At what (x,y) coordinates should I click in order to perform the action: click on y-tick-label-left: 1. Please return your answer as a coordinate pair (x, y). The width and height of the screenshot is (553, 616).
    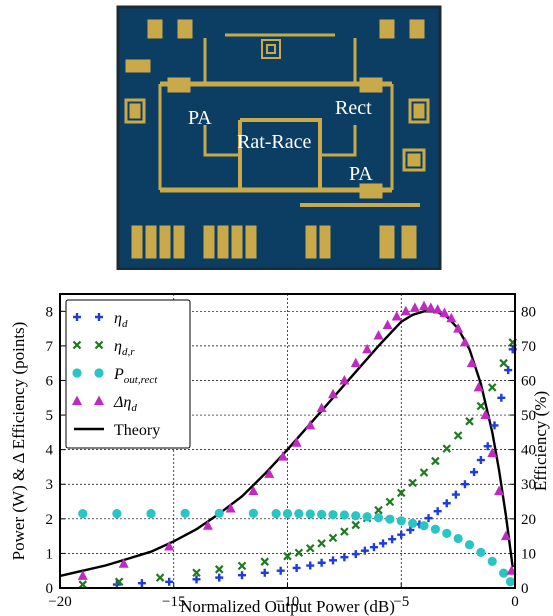
    Looking at the image, I should click on (50, 554).